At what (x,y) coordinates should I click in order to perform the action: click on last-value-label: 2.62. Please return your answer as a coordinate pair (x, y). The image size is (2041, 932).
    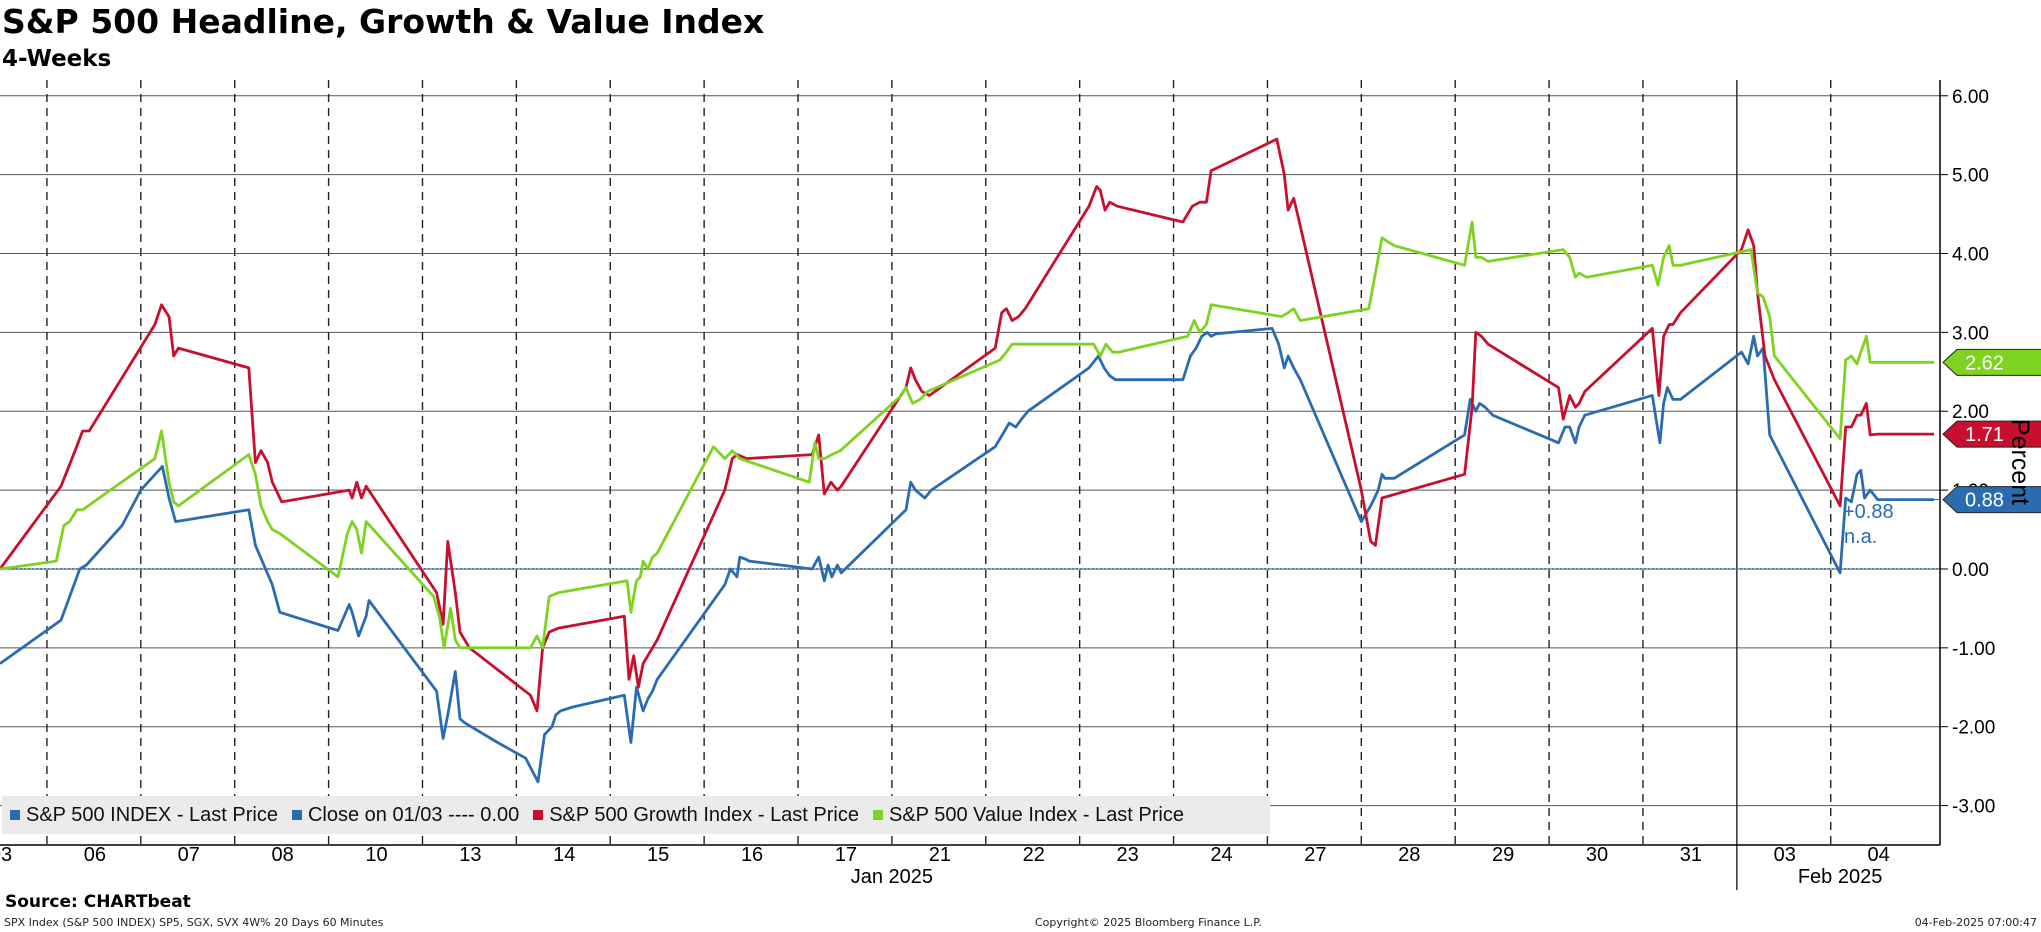
    Looking at the image, I should click on (1984, 363).